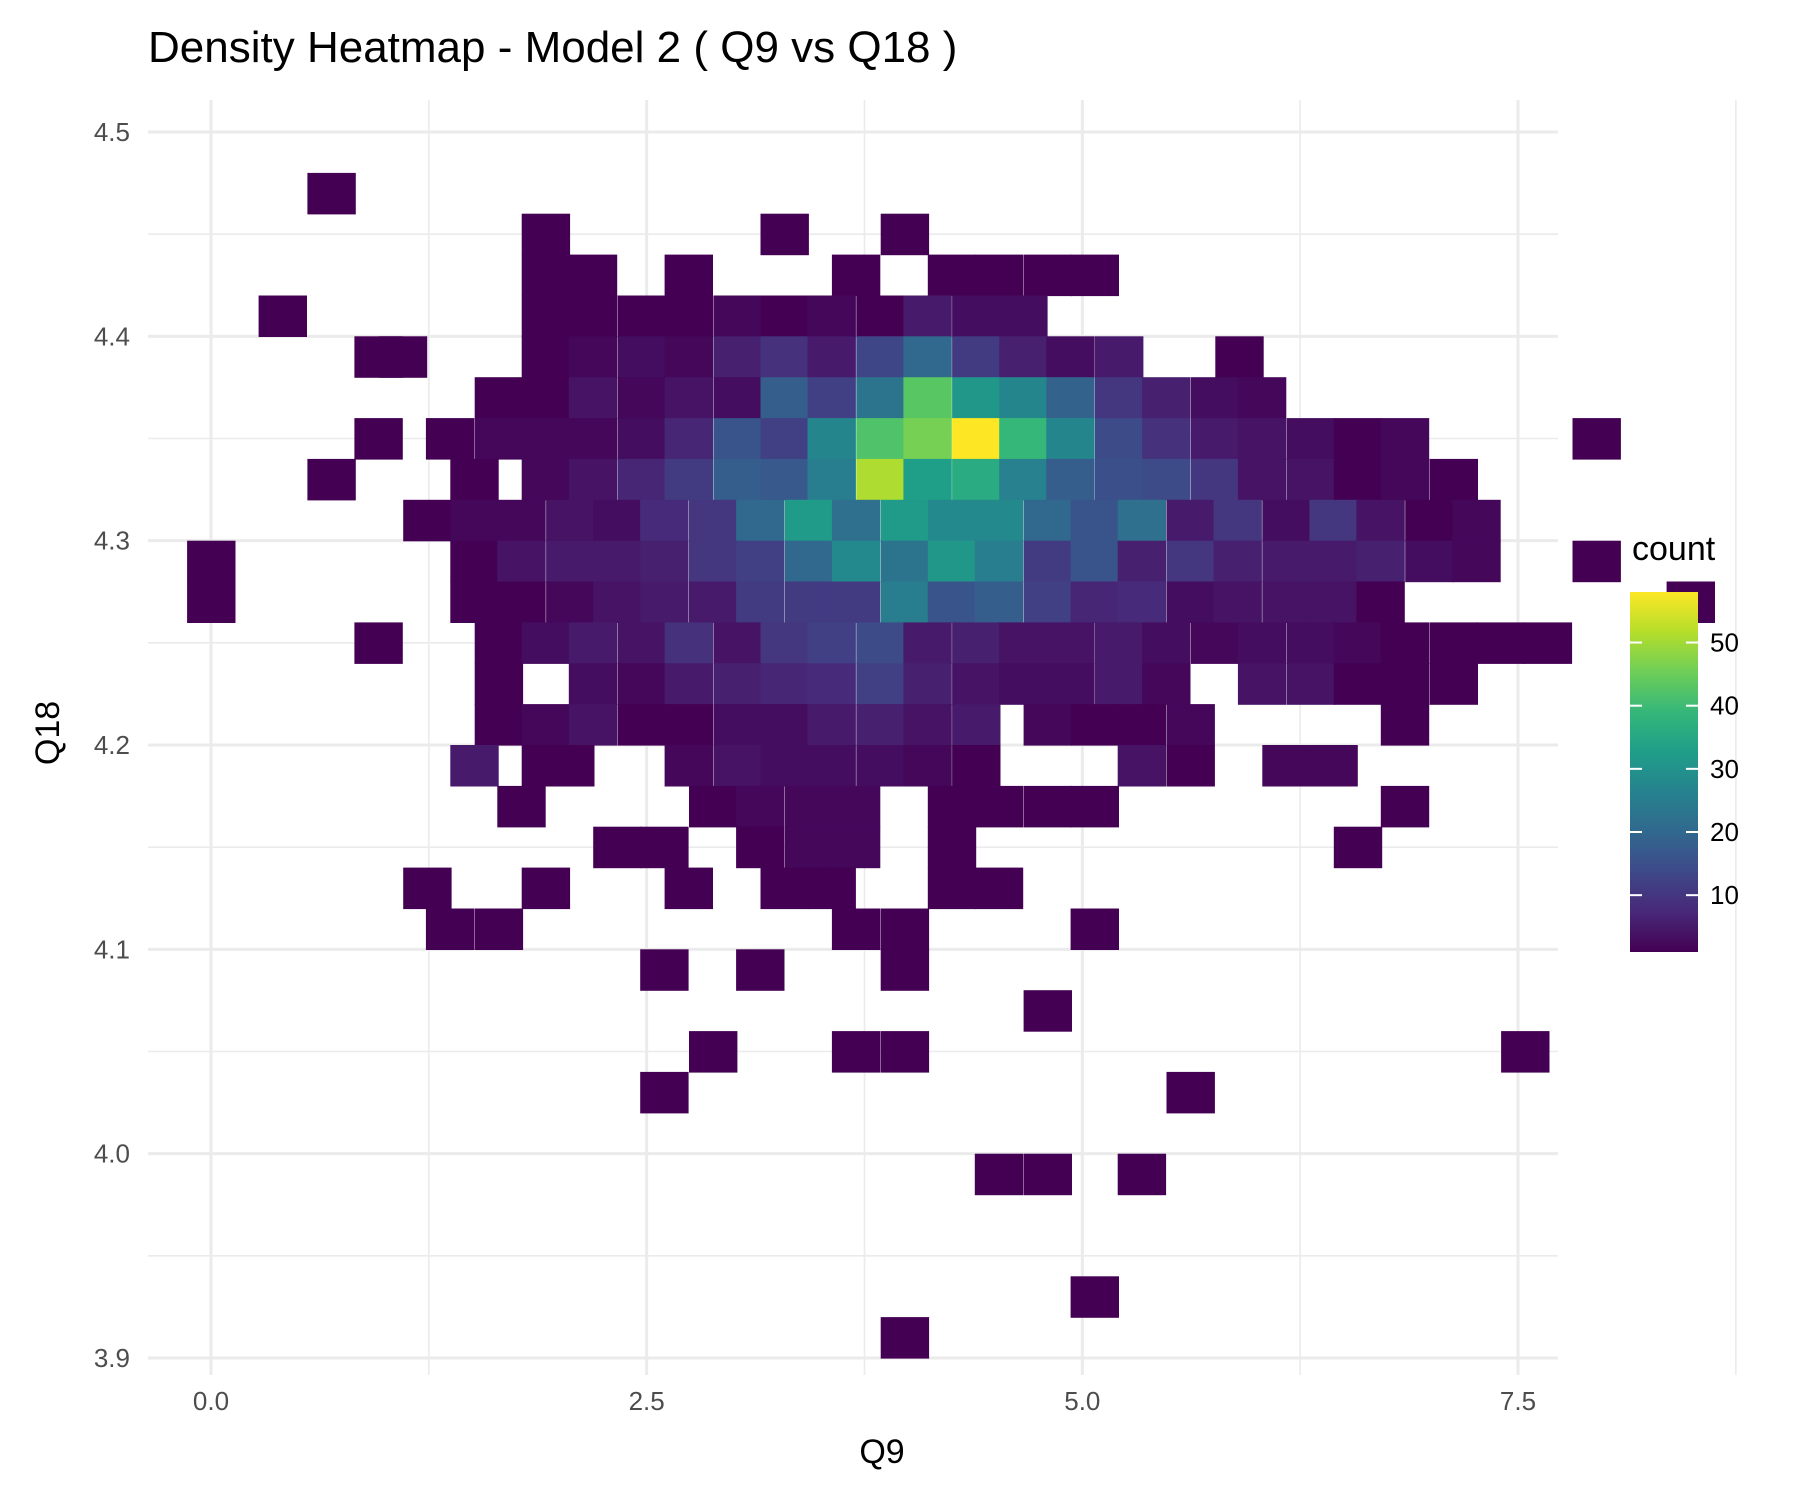 The width and height of the screenshot is (1800, 1500). Describe the element at coordinates (48, 733) in the screenshot. I see `y-axis-label: Q18` at that location.